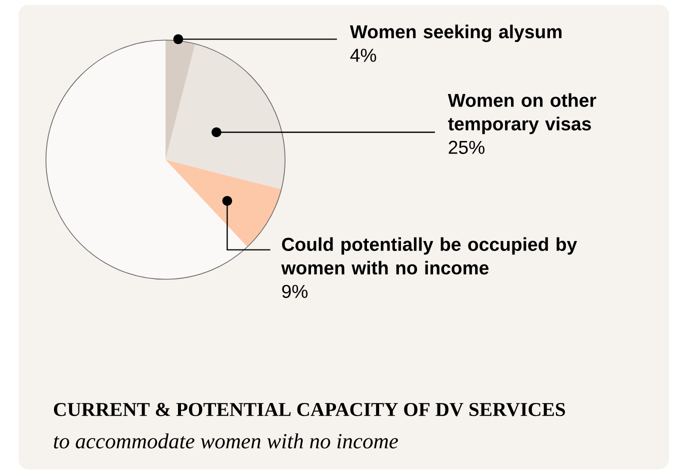 This screenshot has width=674, height=474. What do you see at coordinates (456, 33) in the screenshot?
I see `slice-label: Women seeking alysum` at bounding box center [456, 33].